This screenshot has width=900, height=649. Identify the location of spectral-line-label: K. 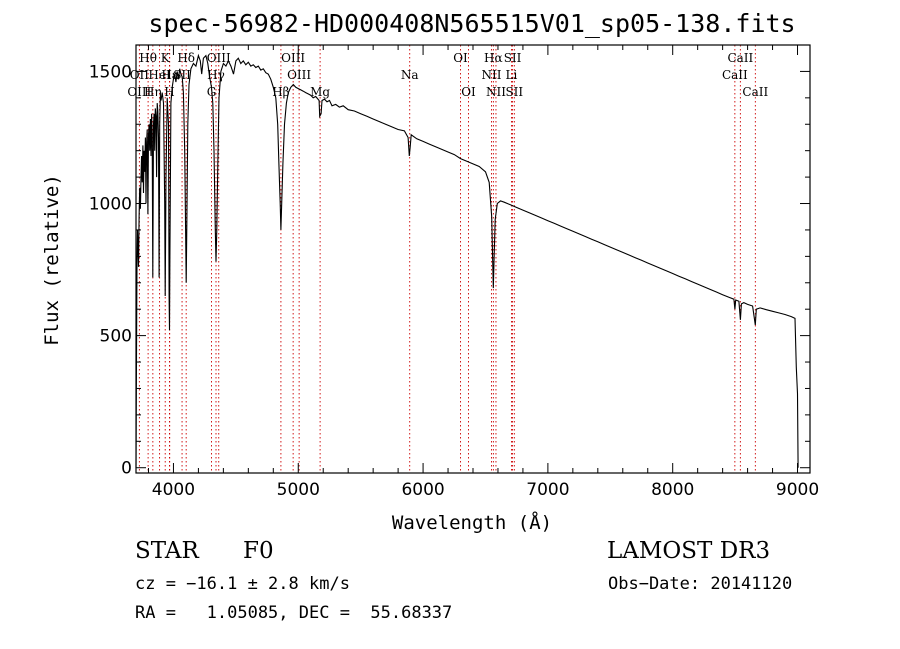
(166, 58).